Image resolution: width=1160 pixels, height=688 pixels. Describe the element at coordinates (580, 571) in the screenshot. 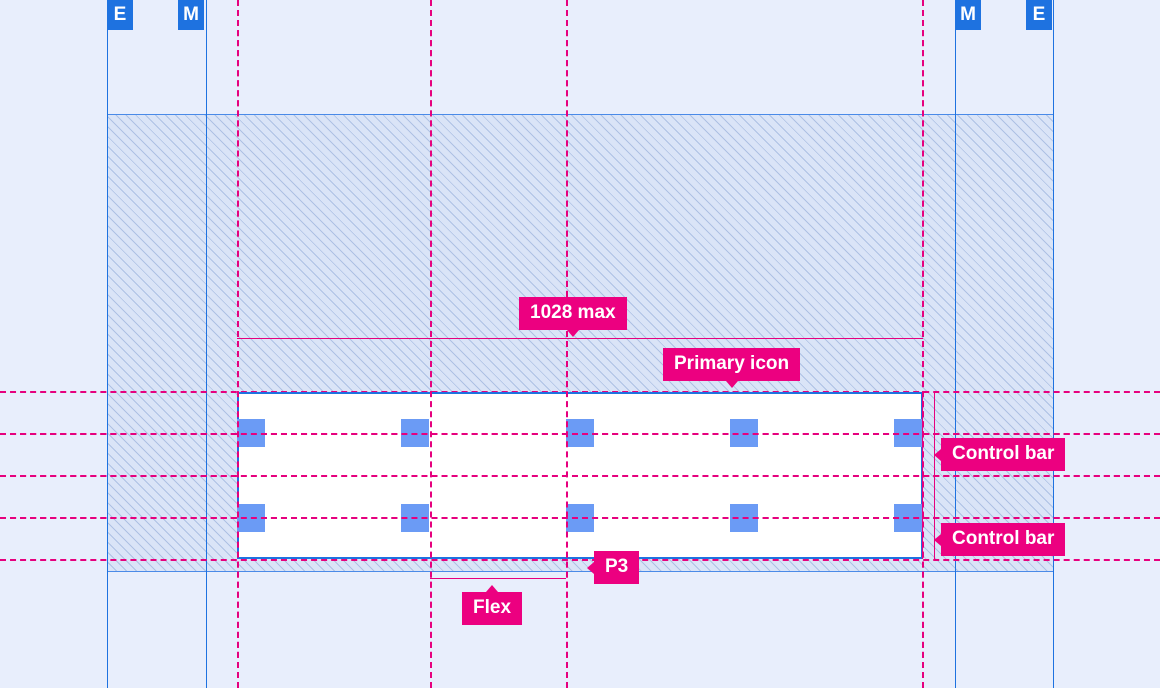

I see `guide-hsolid-hatch-bottom` at that location.